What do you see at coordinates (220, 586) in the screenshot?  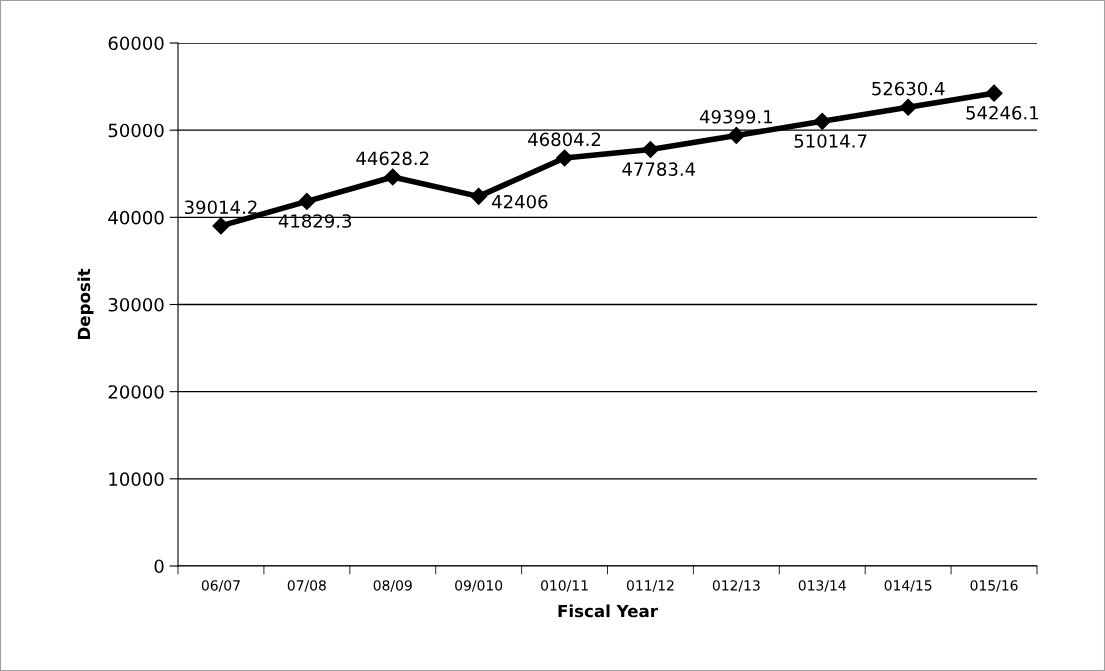 I see `x-tick-label: 06/07` at bounding box center [220, 586].